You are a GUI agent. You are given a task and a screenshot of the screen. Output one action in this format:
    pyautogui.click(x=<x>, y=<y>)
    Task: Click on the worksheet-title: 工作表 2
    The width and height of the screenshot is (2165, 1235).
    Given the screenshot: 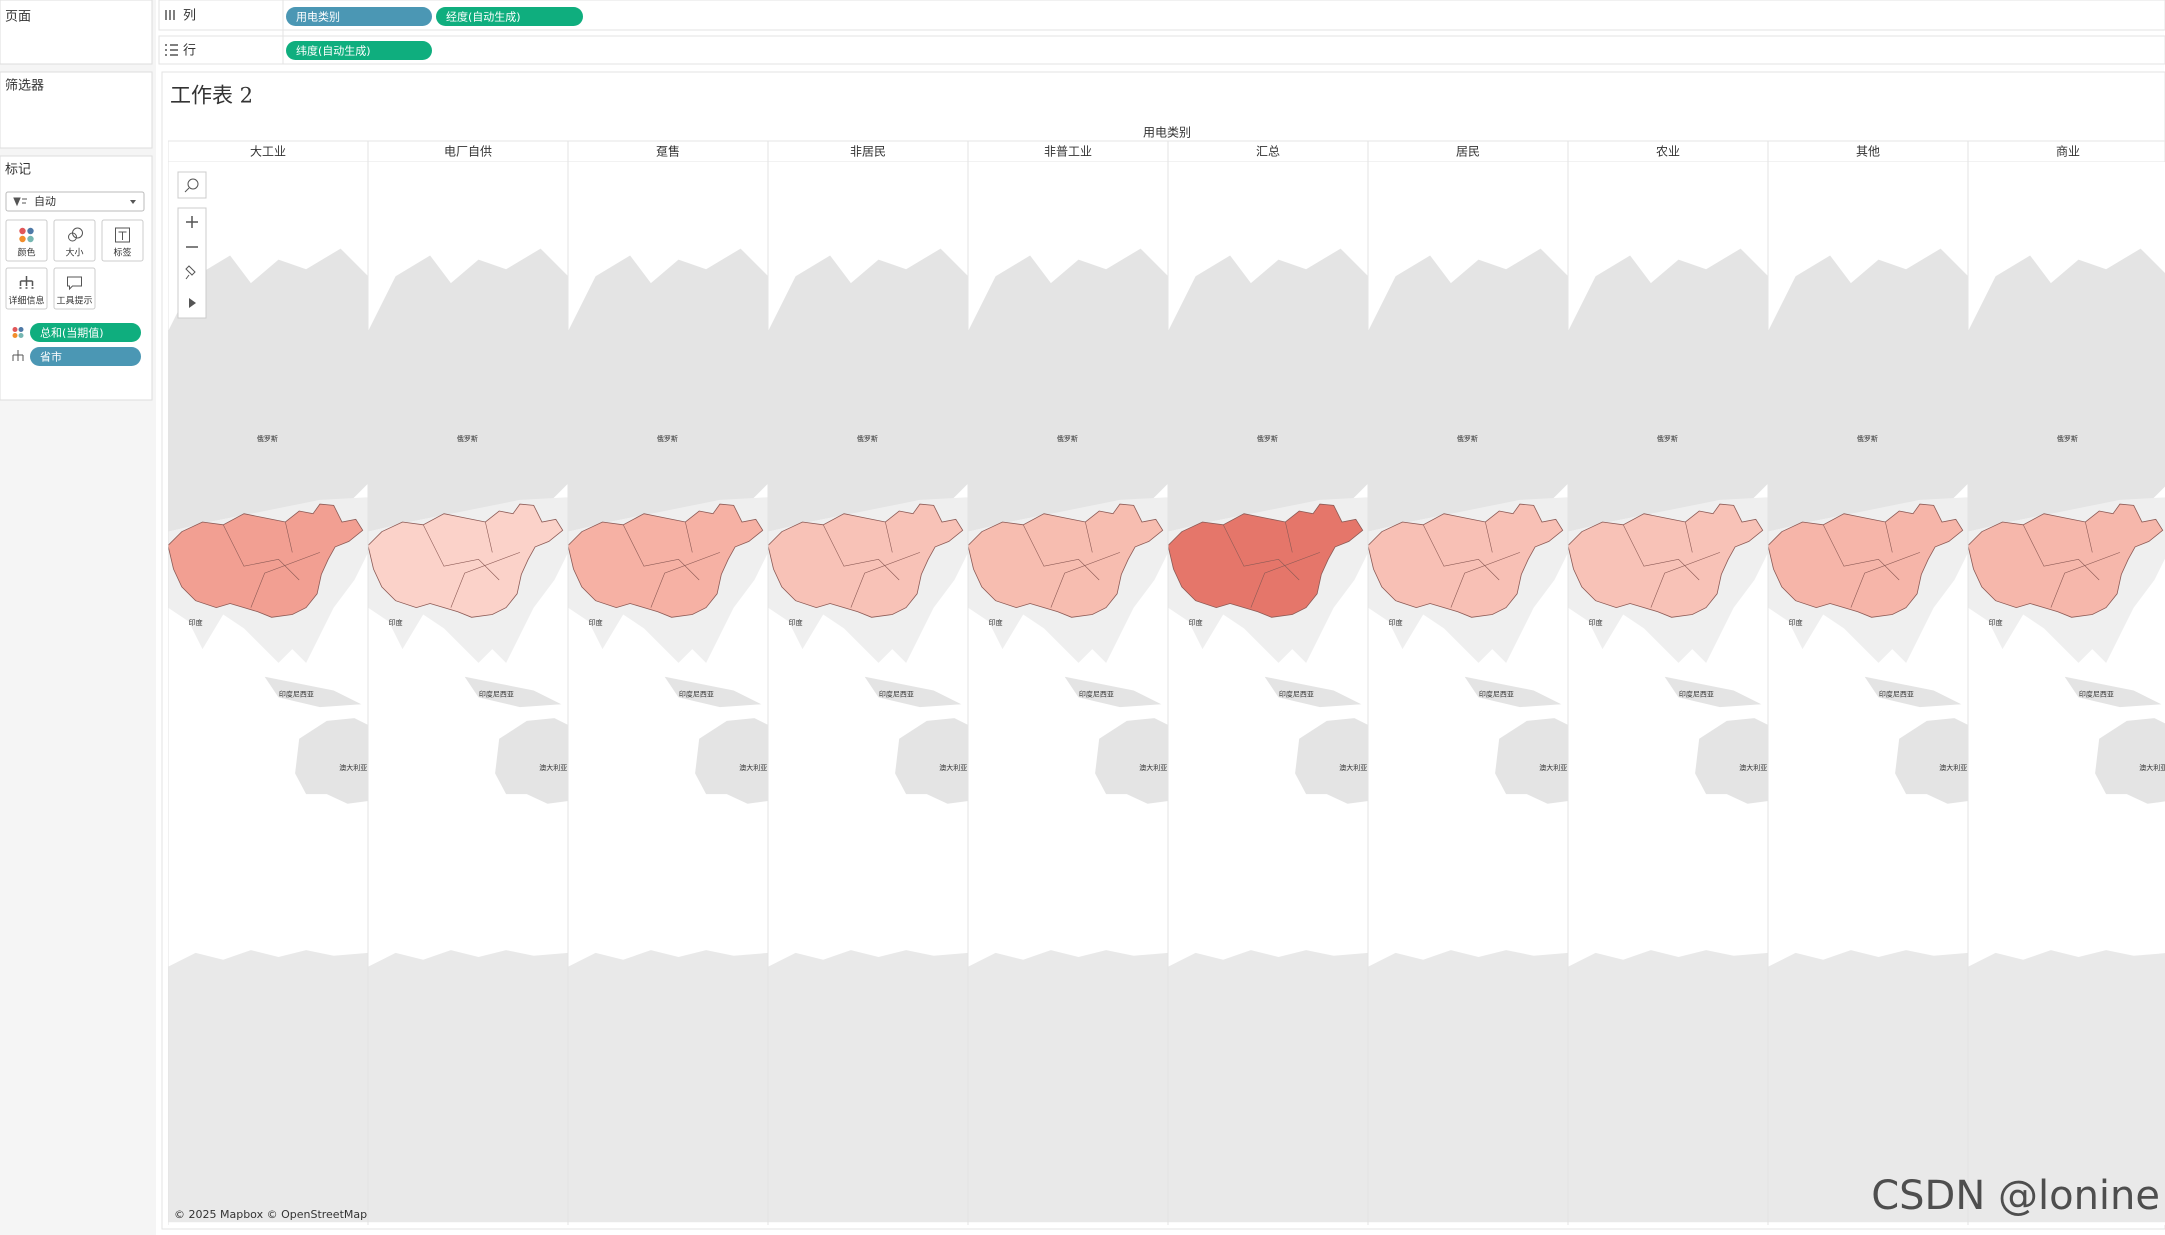 What is the action you would take?
    pyautogui.click(x=211, y=96)
    